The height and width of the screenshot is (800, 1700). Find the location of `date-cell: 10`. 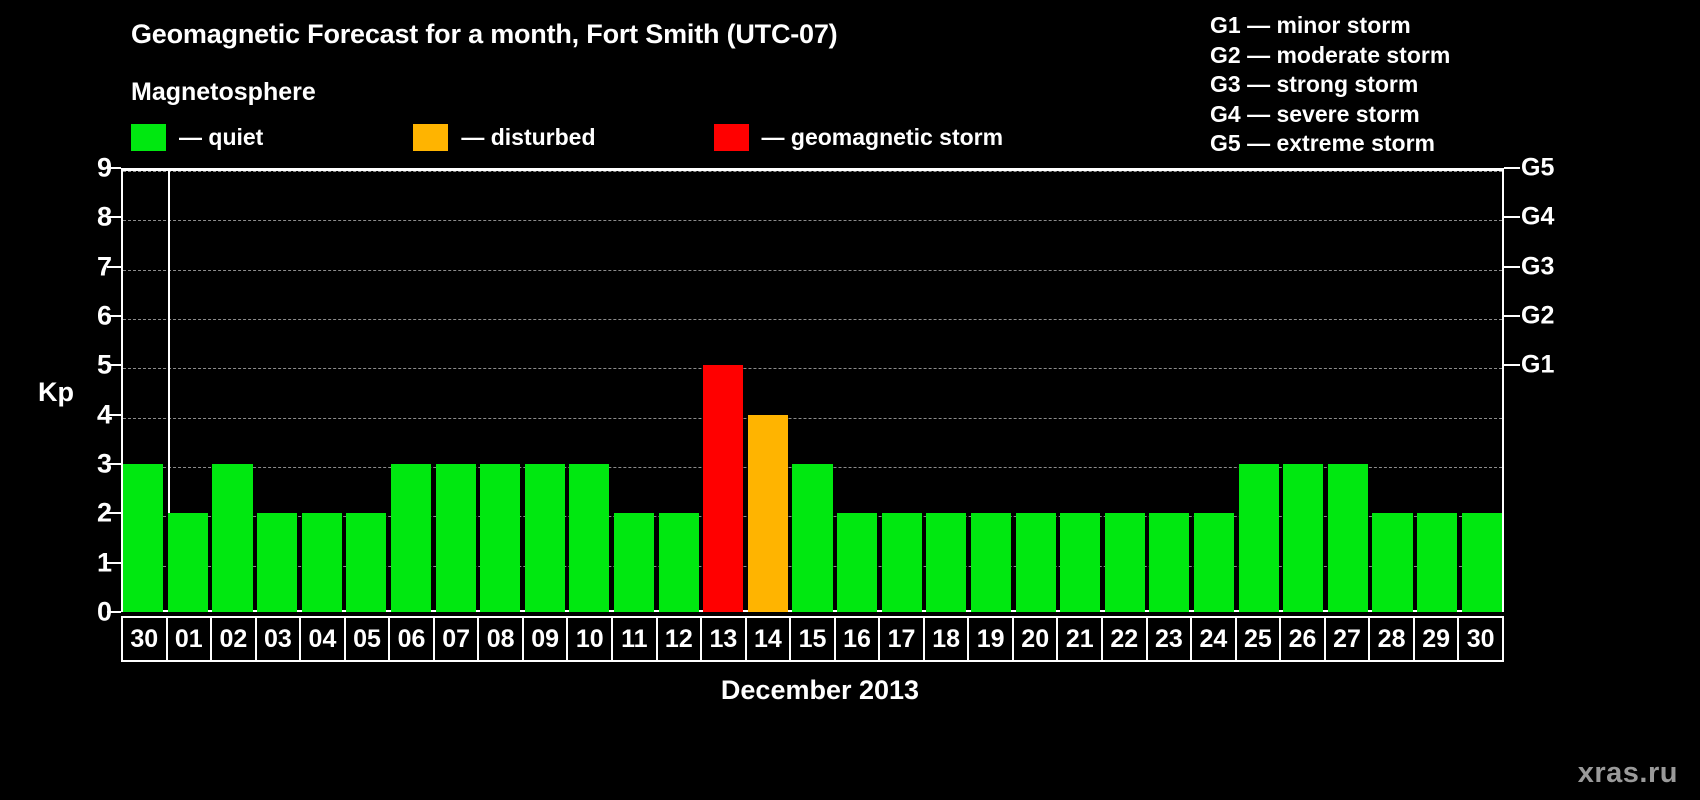

date-cell: 10 is located at coordinates (590, 639).